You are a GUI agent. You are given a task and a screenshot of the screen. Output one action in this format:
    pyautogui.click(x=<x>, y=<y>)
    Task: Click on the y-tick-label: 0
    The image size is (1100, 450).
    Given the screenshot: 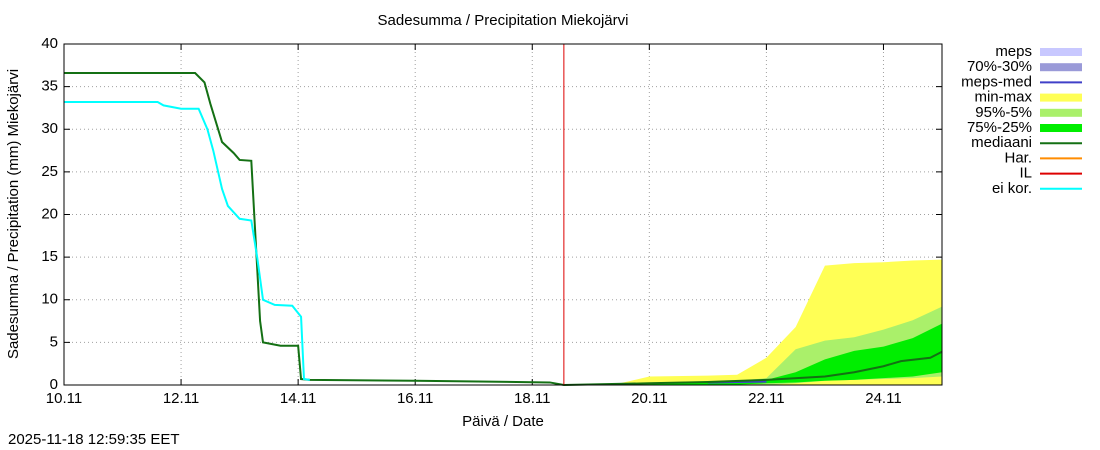 What is the action you would take?
    pyautogui.click(x=54, y=384)
    